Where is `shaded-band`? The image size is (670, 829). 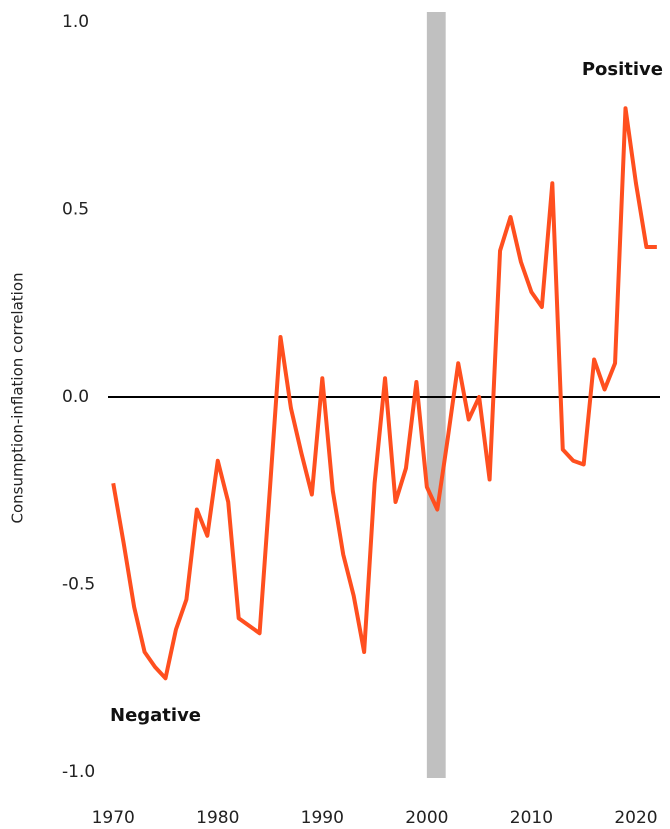 shaded-band is located at coordinates (436, 395).